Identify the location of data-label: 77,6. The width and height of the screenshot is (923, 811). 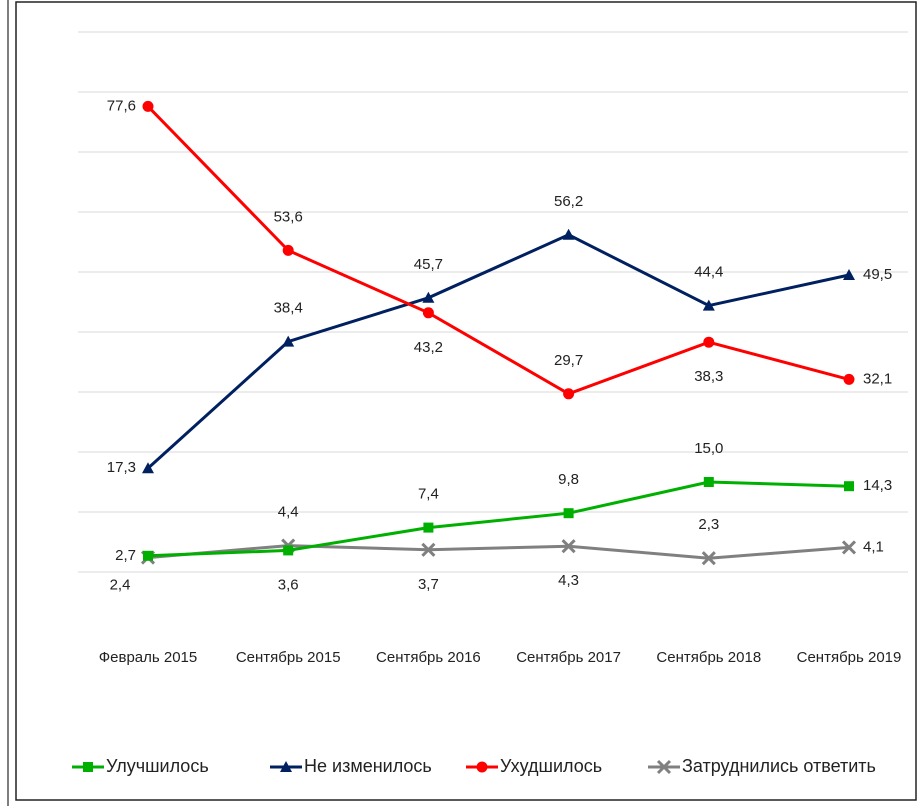
(121, 105).